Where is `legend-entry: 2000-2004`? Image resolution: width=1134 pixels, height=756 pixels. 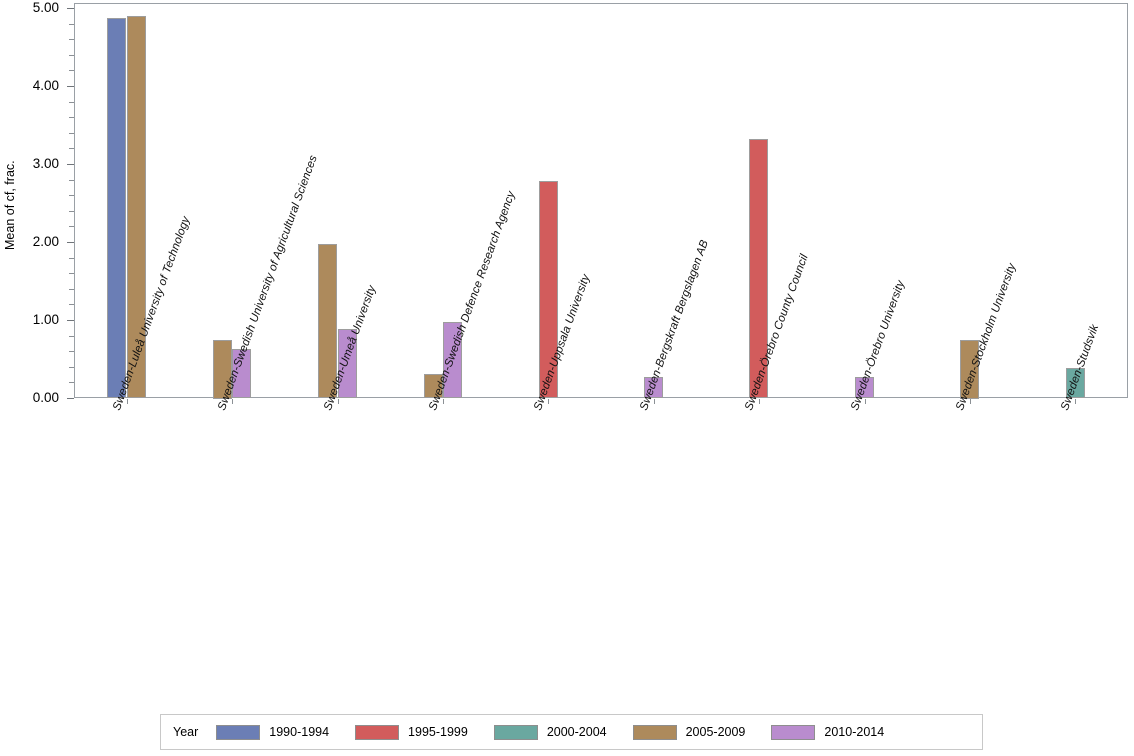 legend-entry: 2000-2004 is located at coordinates (550, 732).